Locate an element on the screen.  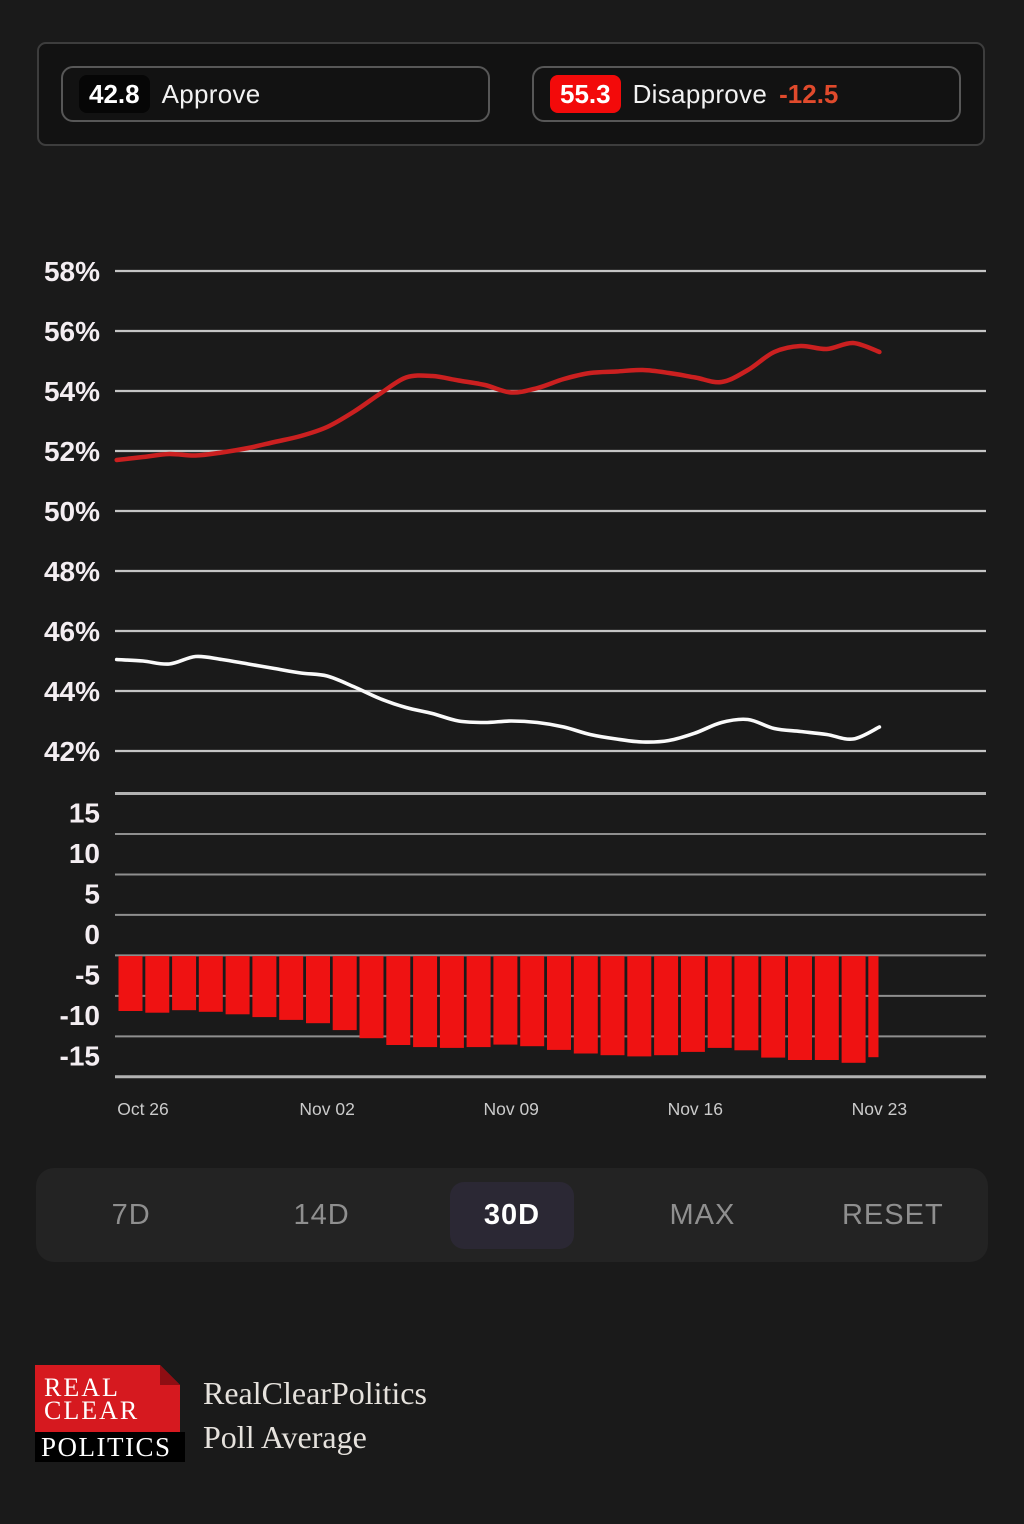
range-button-reset: RESET is located at coordinates (893, 1215).